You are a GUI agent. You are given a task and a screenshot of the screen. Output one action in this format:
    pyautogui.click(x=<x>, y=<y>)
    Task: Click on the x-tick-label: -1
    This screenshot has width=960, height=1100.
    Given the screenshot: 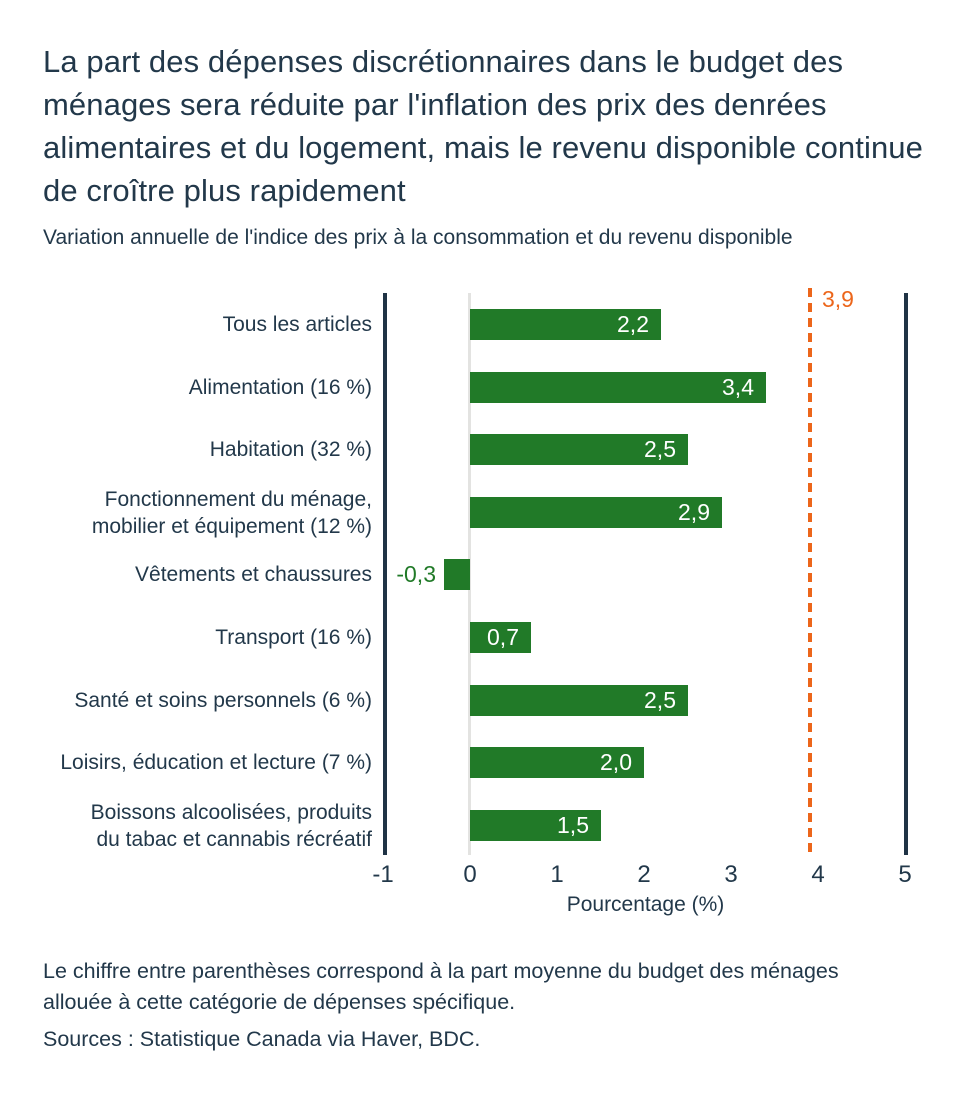 What is the action you would take?
    pyautogui.click(x=383, y=874)
    